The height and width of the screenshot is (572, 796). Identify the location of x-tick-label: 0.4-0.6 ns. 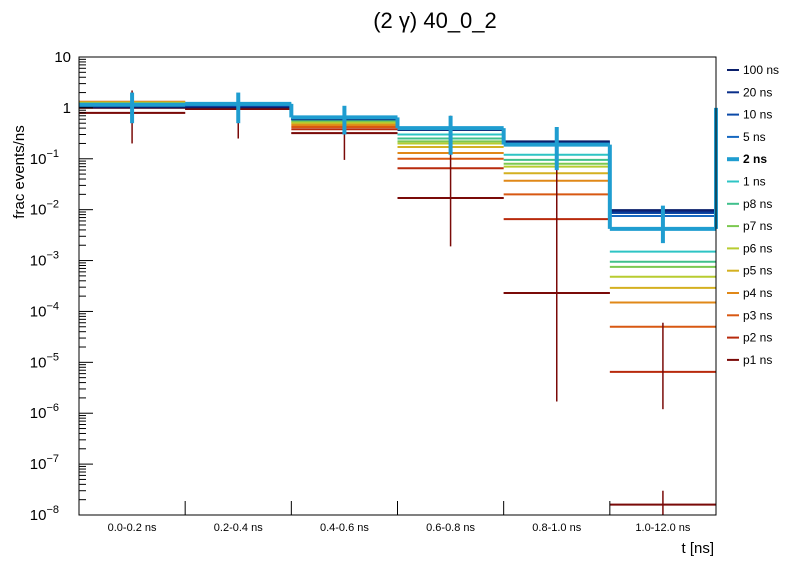
(344, 528).